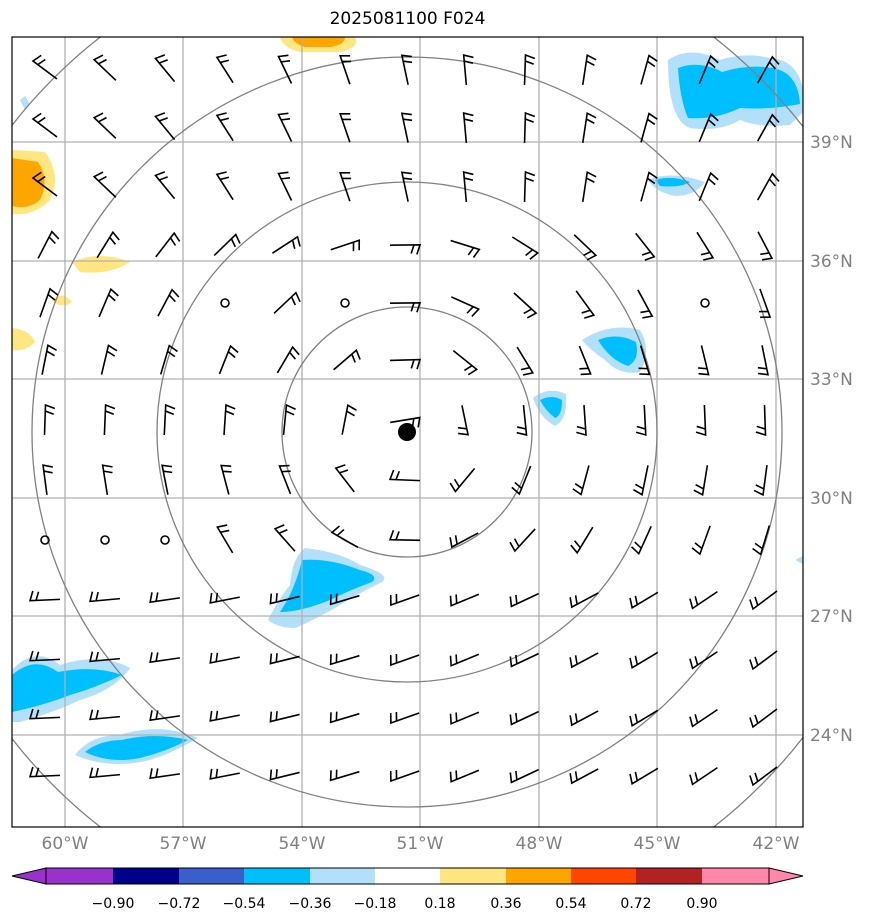 The image size is (873, 924). What do you see at coordinates (407, 876) in the screenshot?
I see `colorbar` at bounding box center [407, 876].